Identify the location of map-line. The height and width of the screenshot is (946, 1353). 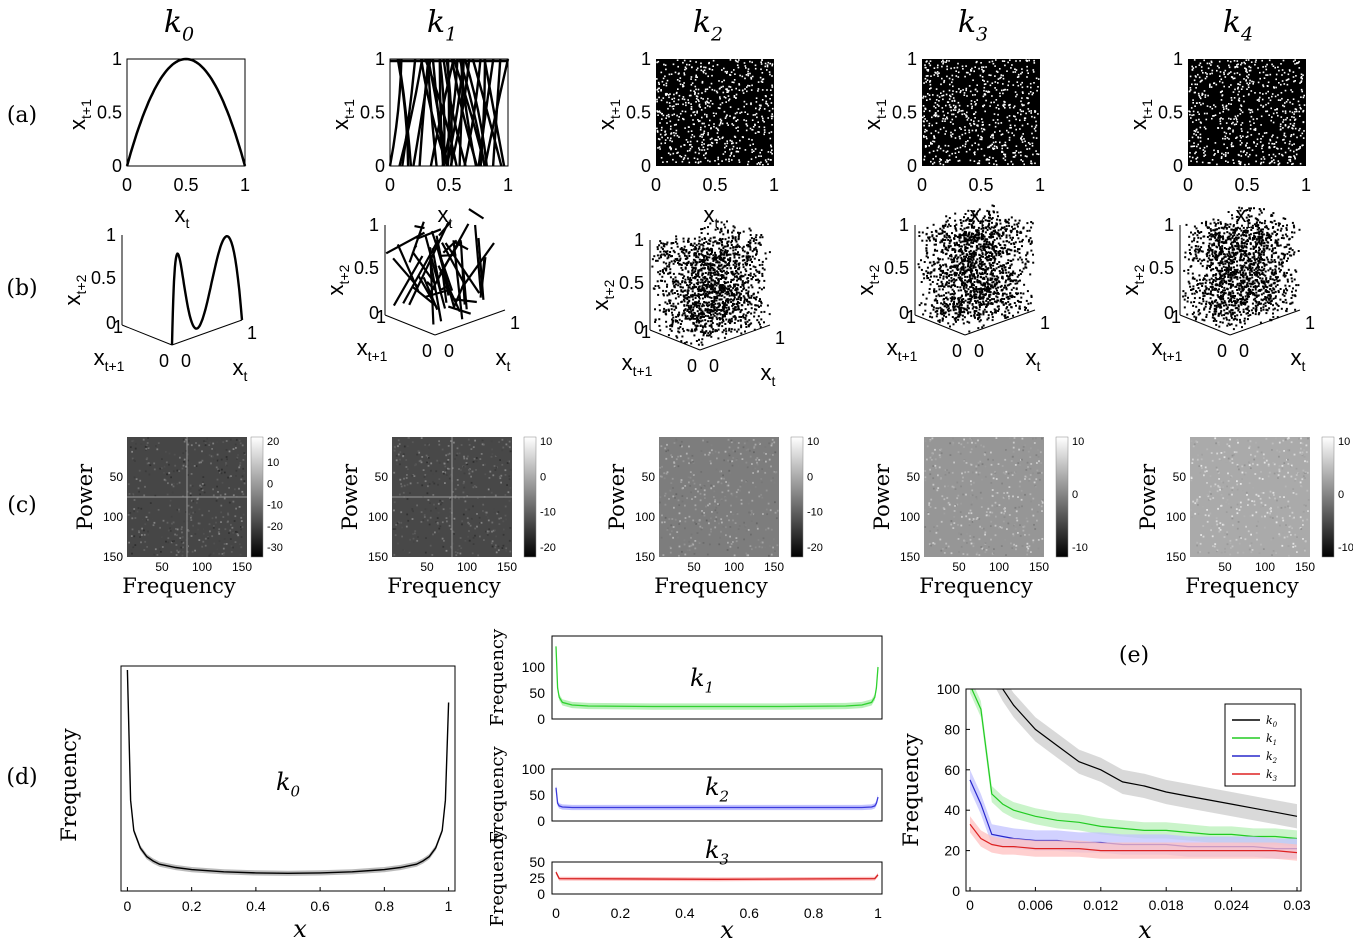
(486, 112).